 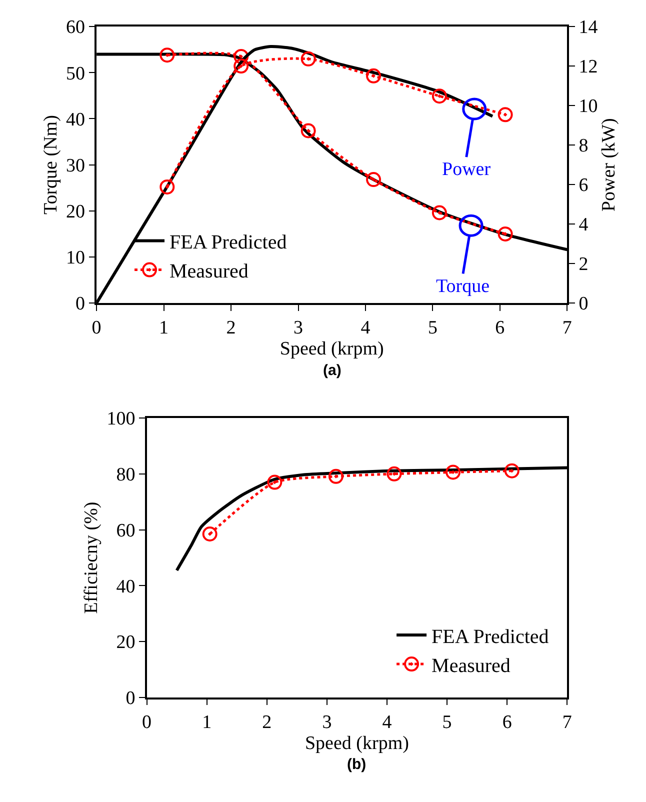 What do you see at coordinates (332, 370) in the screenshot?
I see `text: (a)` at bounding box center [332, 370].